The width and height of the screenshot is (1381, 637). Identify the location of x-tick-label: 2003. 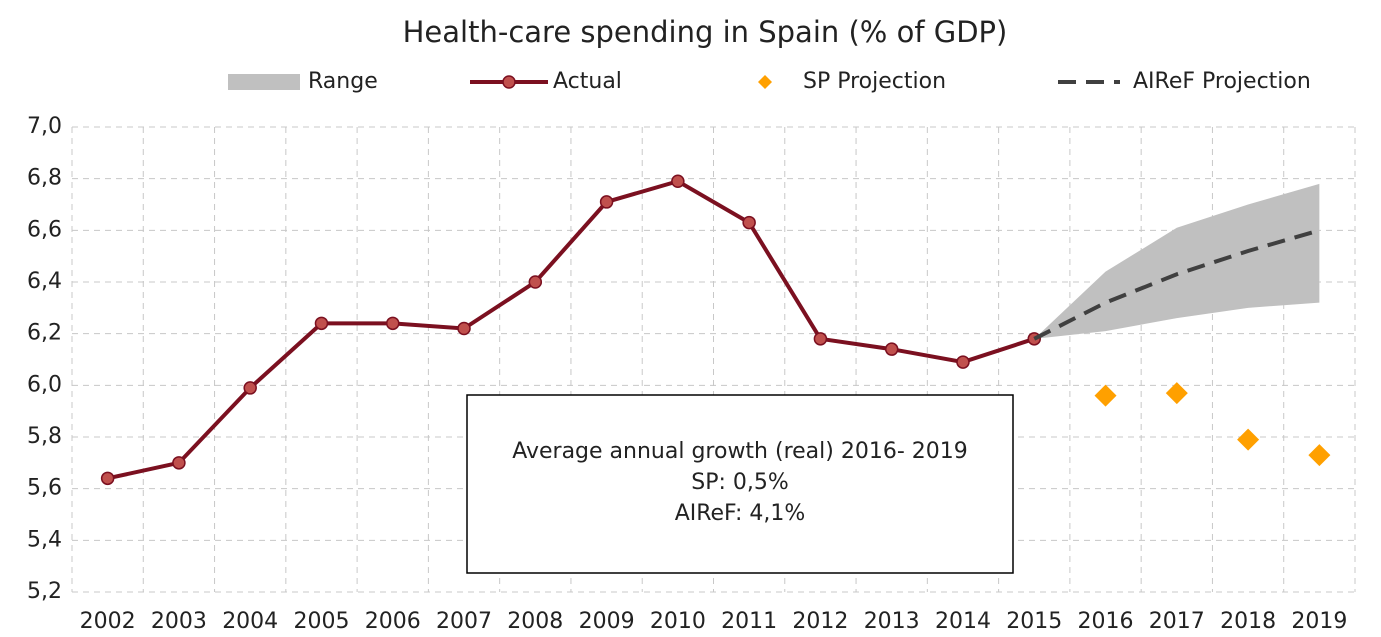
(179, 621).